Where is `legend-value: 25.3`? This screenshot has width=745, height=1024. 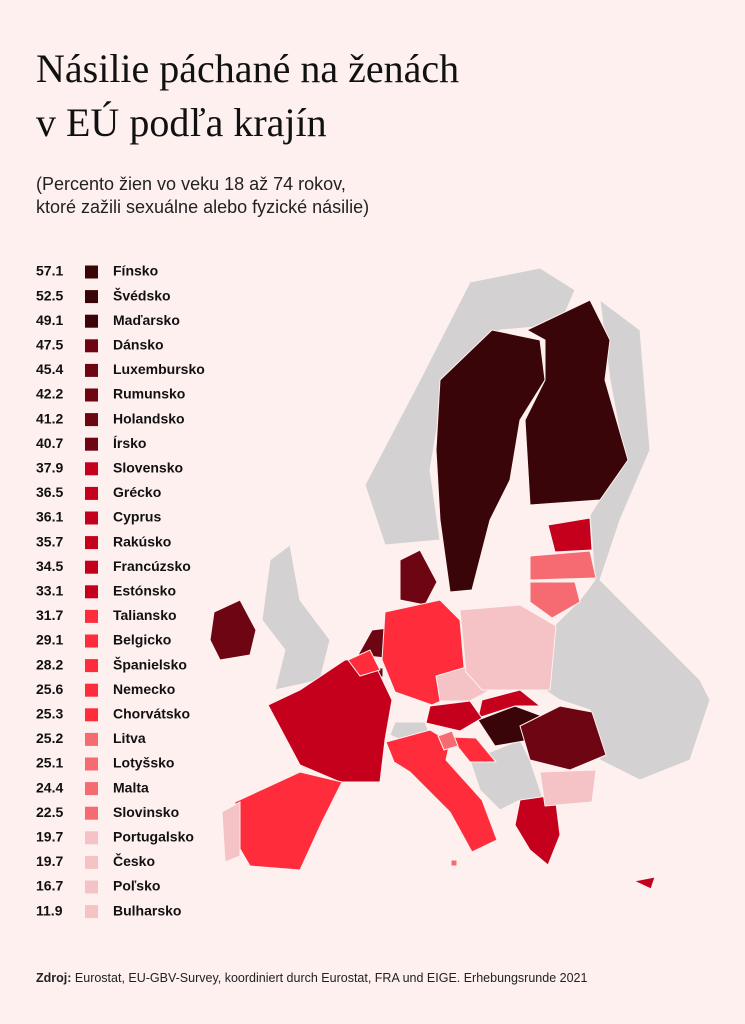
legend-value: 25.3 is located at coordinates (49, 714).